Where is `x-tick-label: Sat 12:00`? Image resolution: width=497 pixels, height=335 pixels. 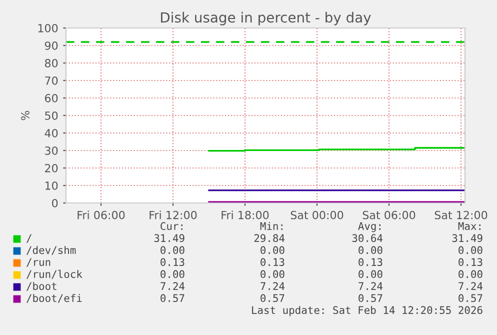
x-tick-label: Sat 12:00 is located at coordinates (461, 215).